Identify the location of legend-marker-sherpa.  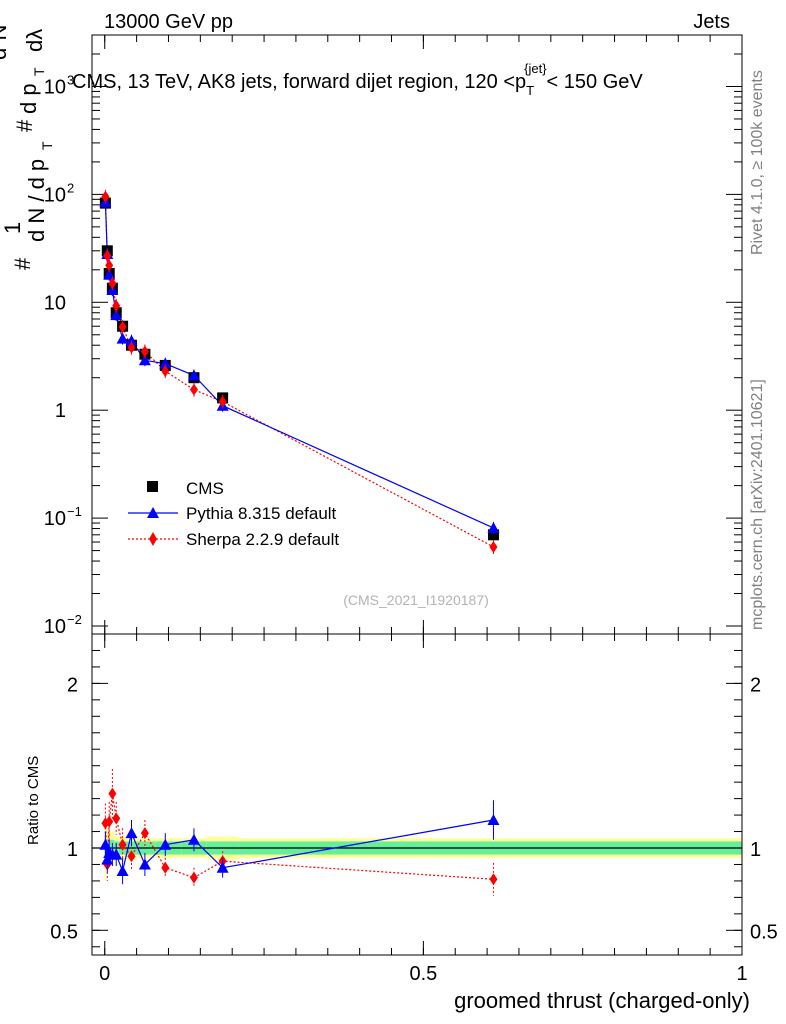
(153, 539).